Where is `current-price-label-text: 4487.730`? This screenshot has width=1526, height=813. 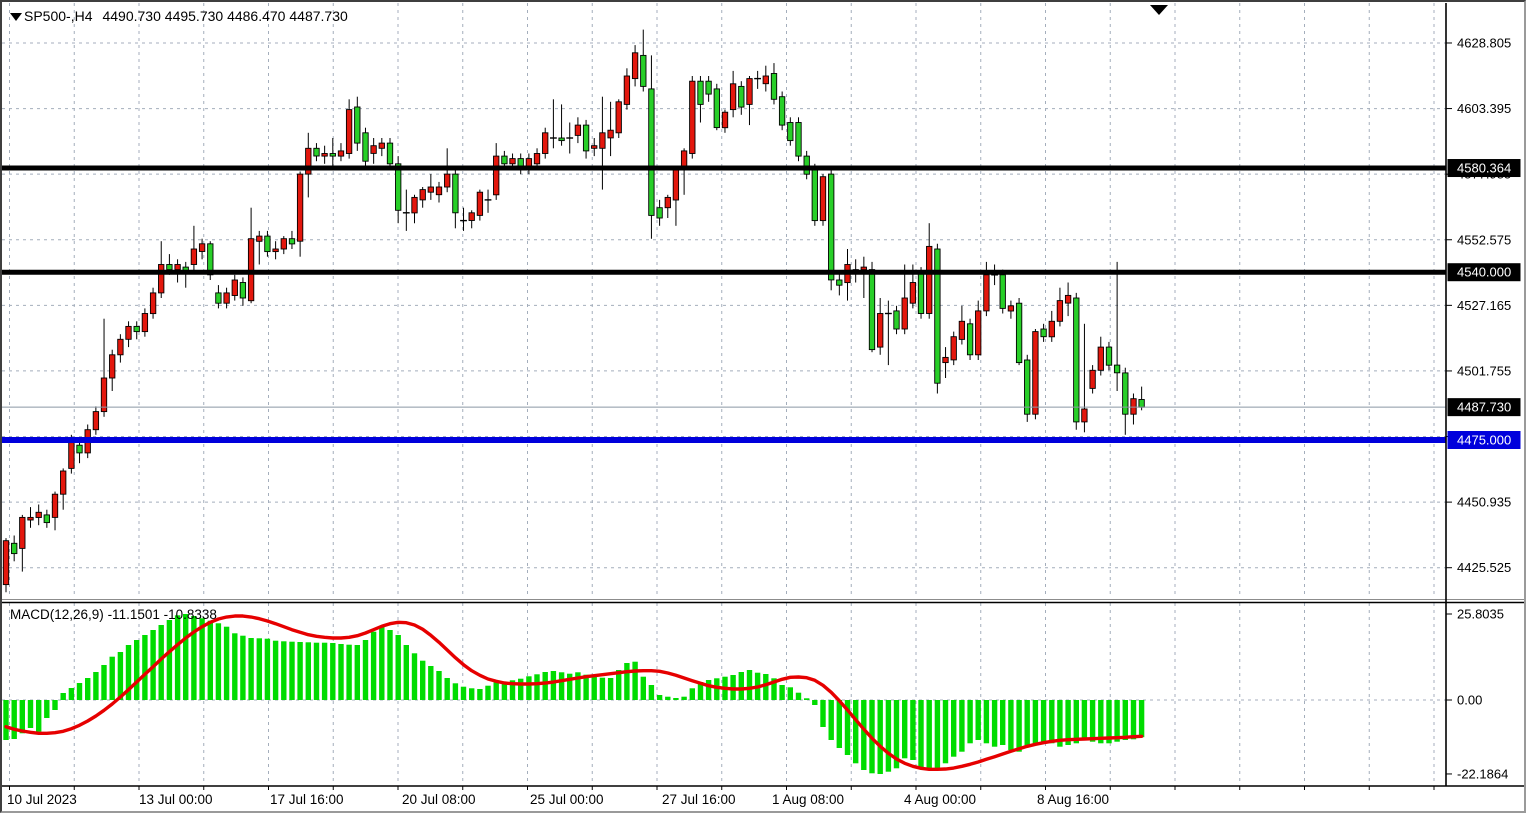 current-price-label-text: 4487.730 is located at coordinates (1484, 407).